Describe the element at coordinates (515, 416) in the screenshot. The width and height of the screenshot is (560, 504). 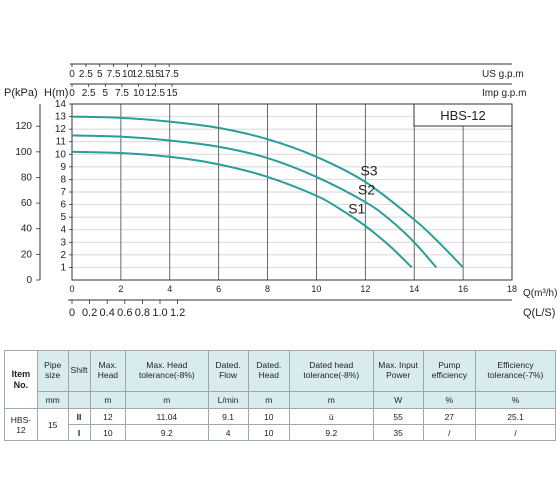
I see `table-cell: 25.1` at that location.